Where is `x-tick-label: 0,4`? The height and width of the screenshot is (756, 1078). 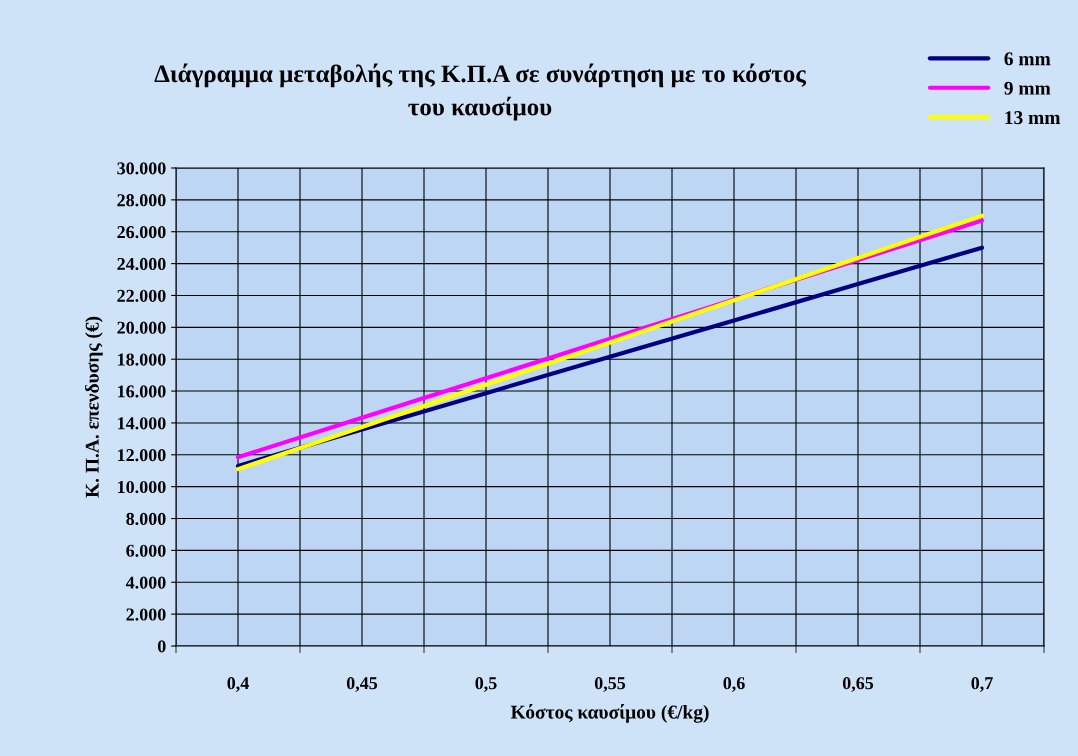 x-tick-label: 0,4 is located at coordinates (238, 684).